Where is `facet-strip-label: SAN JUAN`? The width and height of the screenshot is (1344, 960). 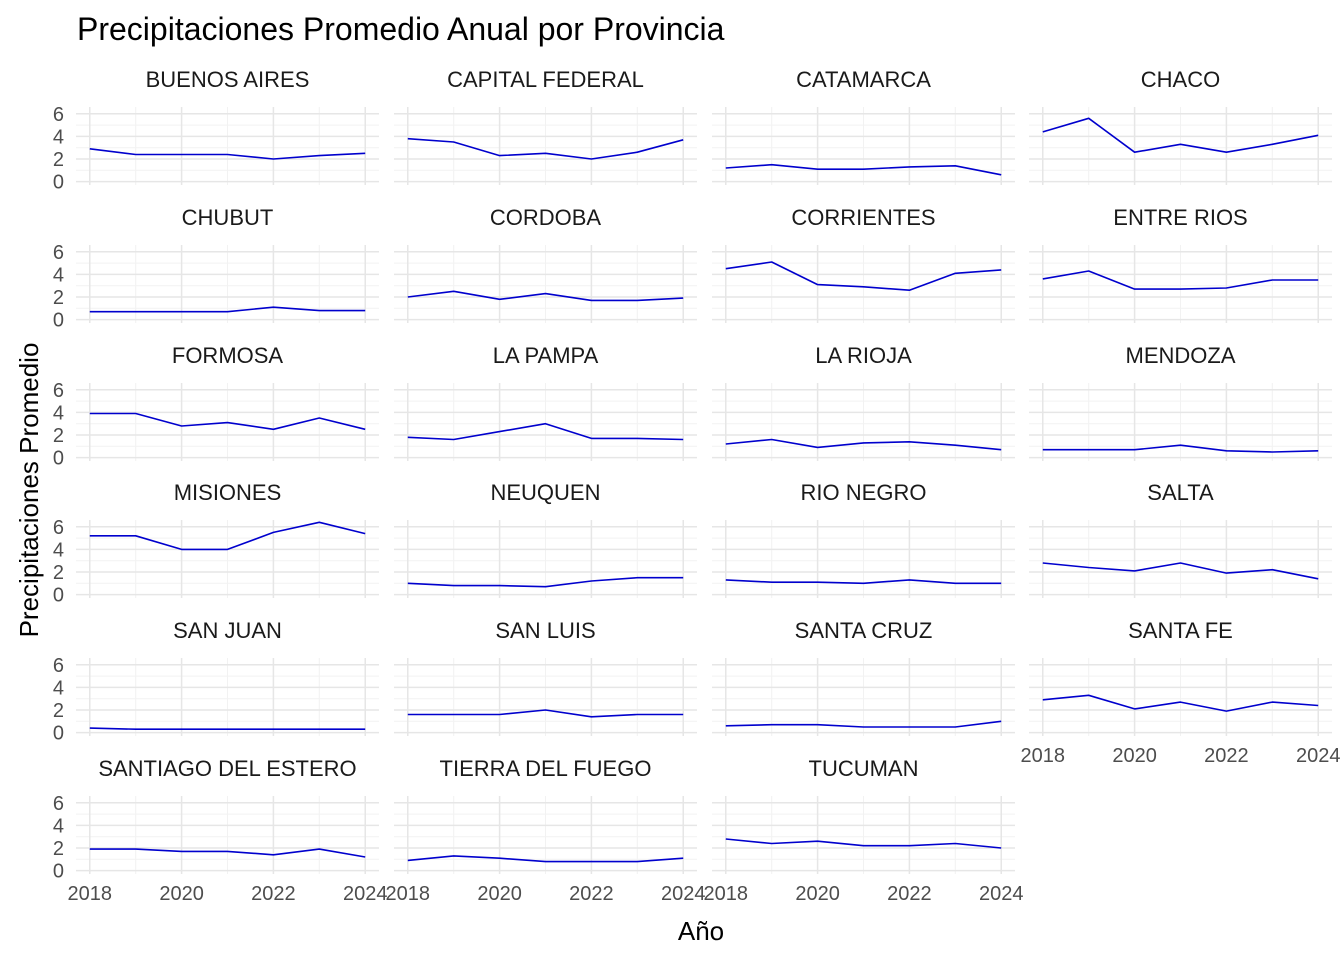
facet-strip-label: SAN JUAN is located at coordinates (227, 630).